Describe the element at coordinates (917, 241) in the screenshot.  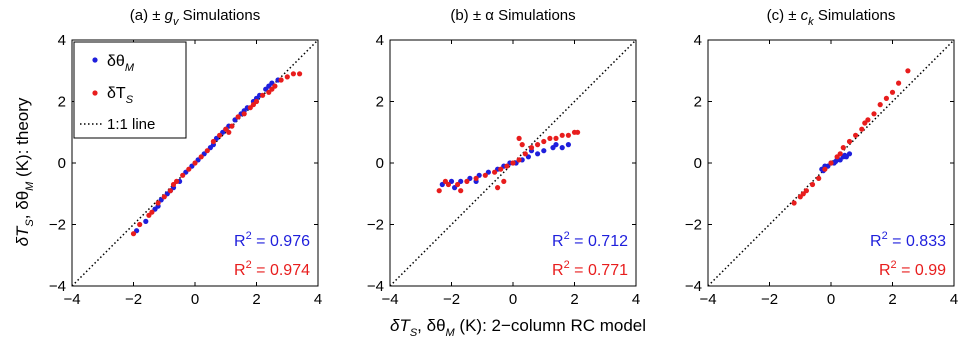
I see `r2-value: = 0.833` at that location.